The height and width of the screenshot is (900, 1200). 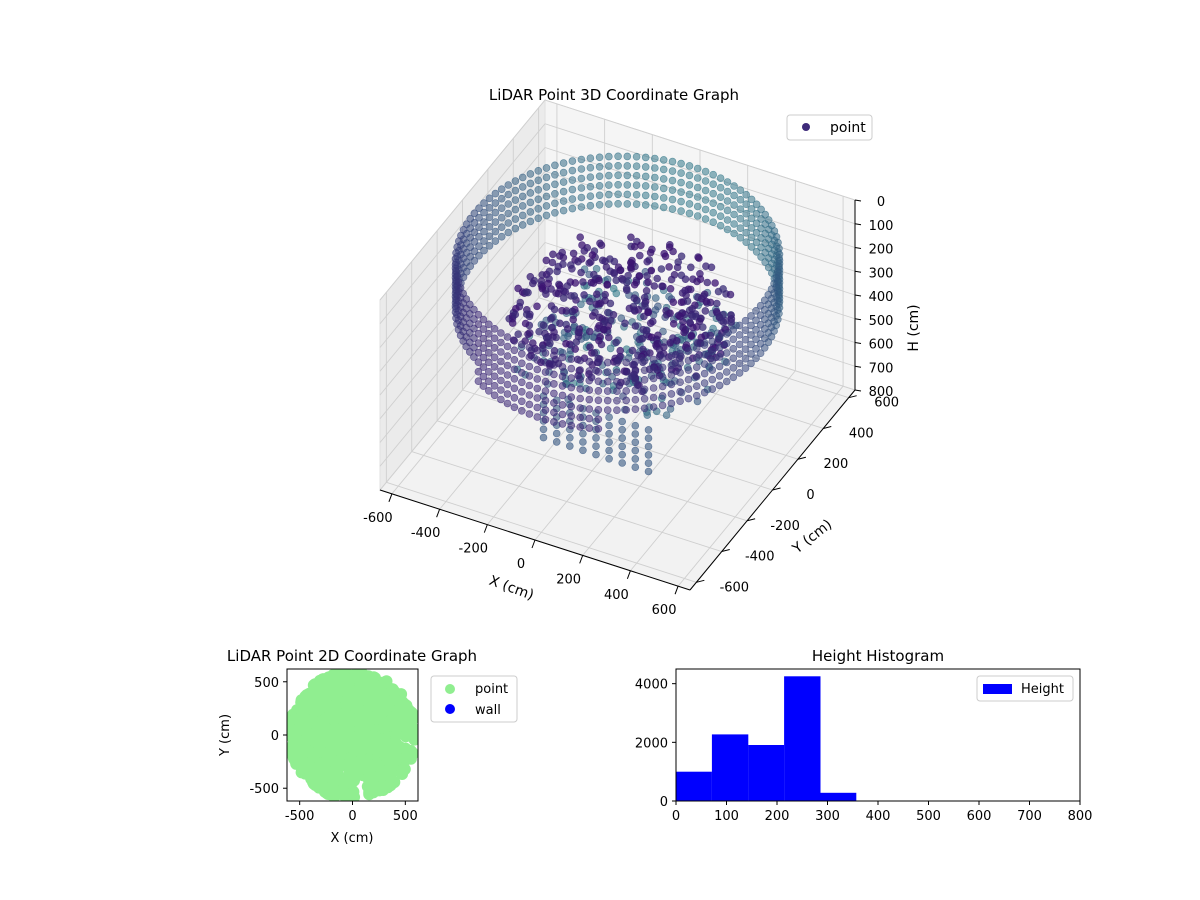 What do you see at coordinates (651, 743) in the screenshot?
I see `histogram-ytick-label: 2000` at bounding box center [651, 743].